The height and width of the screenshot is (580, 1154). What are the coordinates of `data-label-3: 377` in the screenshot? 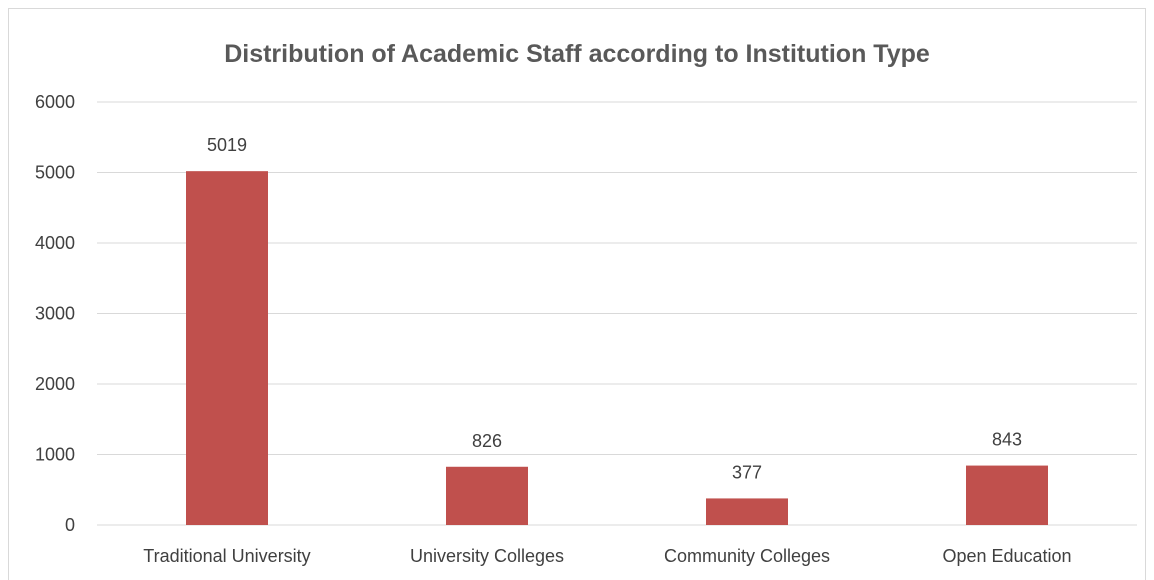 It's located at (747, 472).